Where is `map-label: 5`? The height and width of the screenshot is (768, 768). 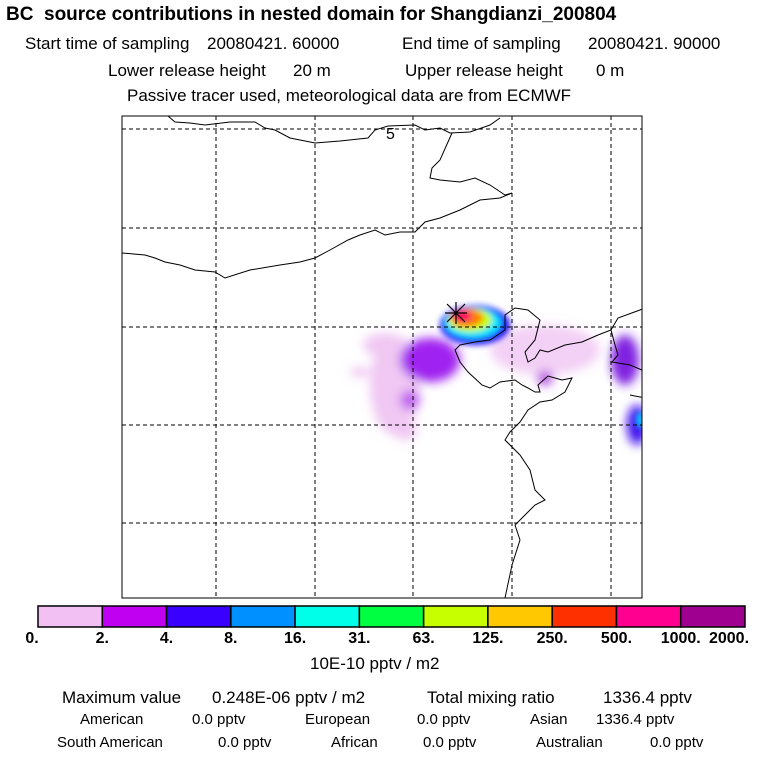 map-label: 5 is located at coordinates (390, 134).